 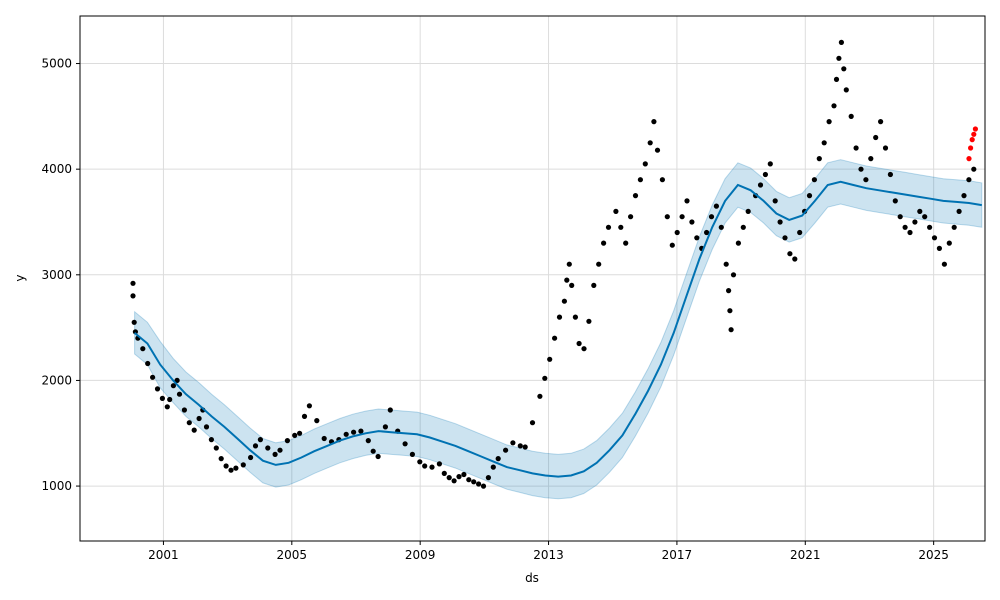 What do you see at coordinates (532, 578) in the screenshot?
I see `x-axis-label: ds` at bounding box center [532, 578].